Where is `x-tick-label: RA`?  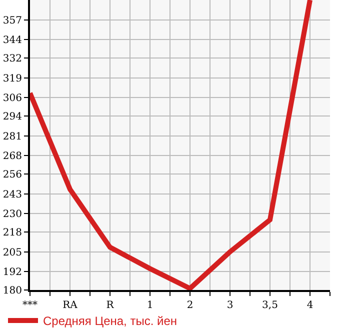
x-tick-label: RA is located at coordinates (70, 305).